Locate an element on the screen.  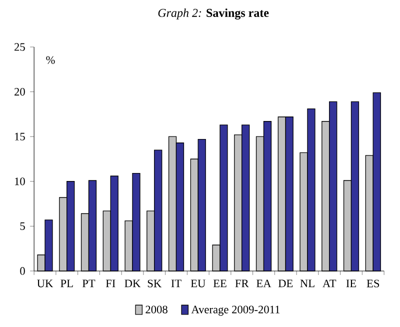
x-tick-label: EA is located at coordinates (264, 284).